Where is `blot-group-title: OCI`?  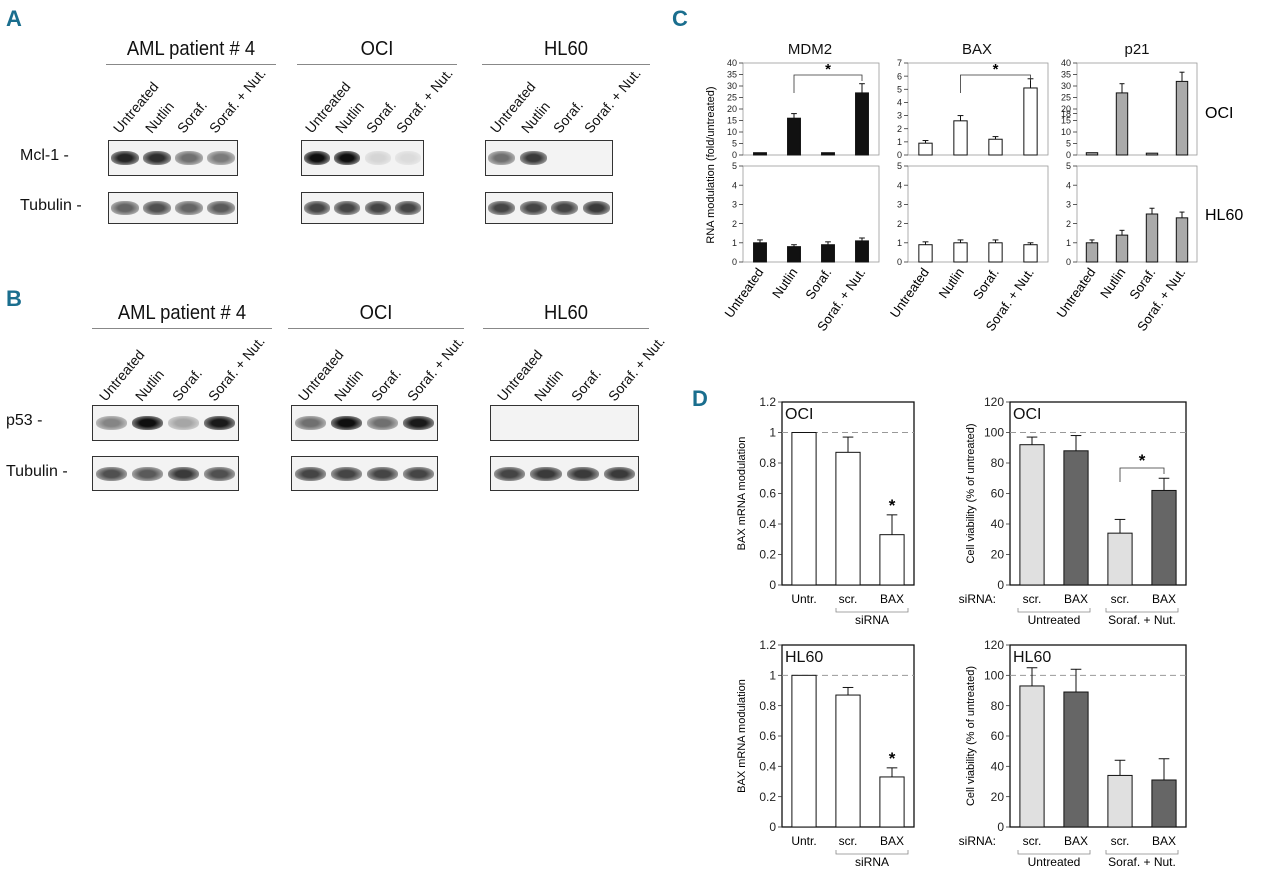 blot-group-title: OCI is located at coordinates (376, 313).